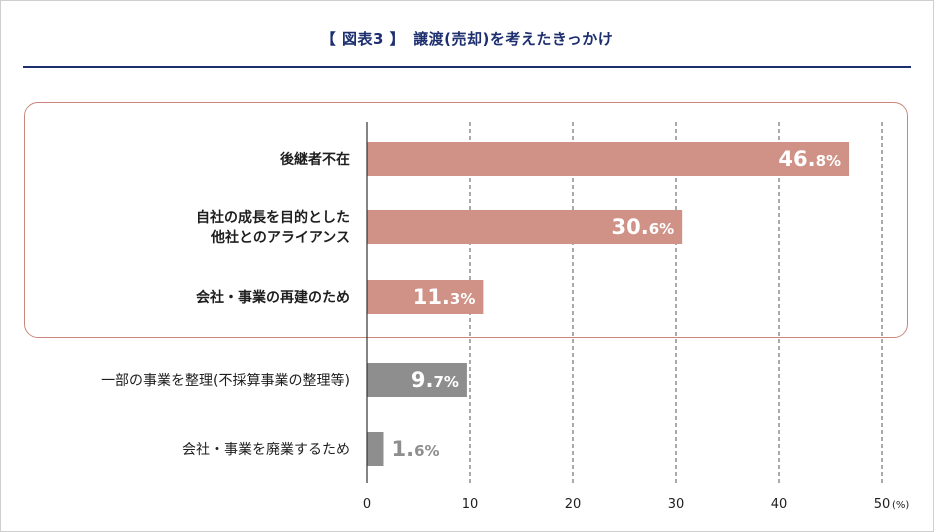 Image resolution: width=934 pixels, height=532 pixels. Describe the element at coordinates (467, 67) in the screenshot. I see `title-underline` at that location.